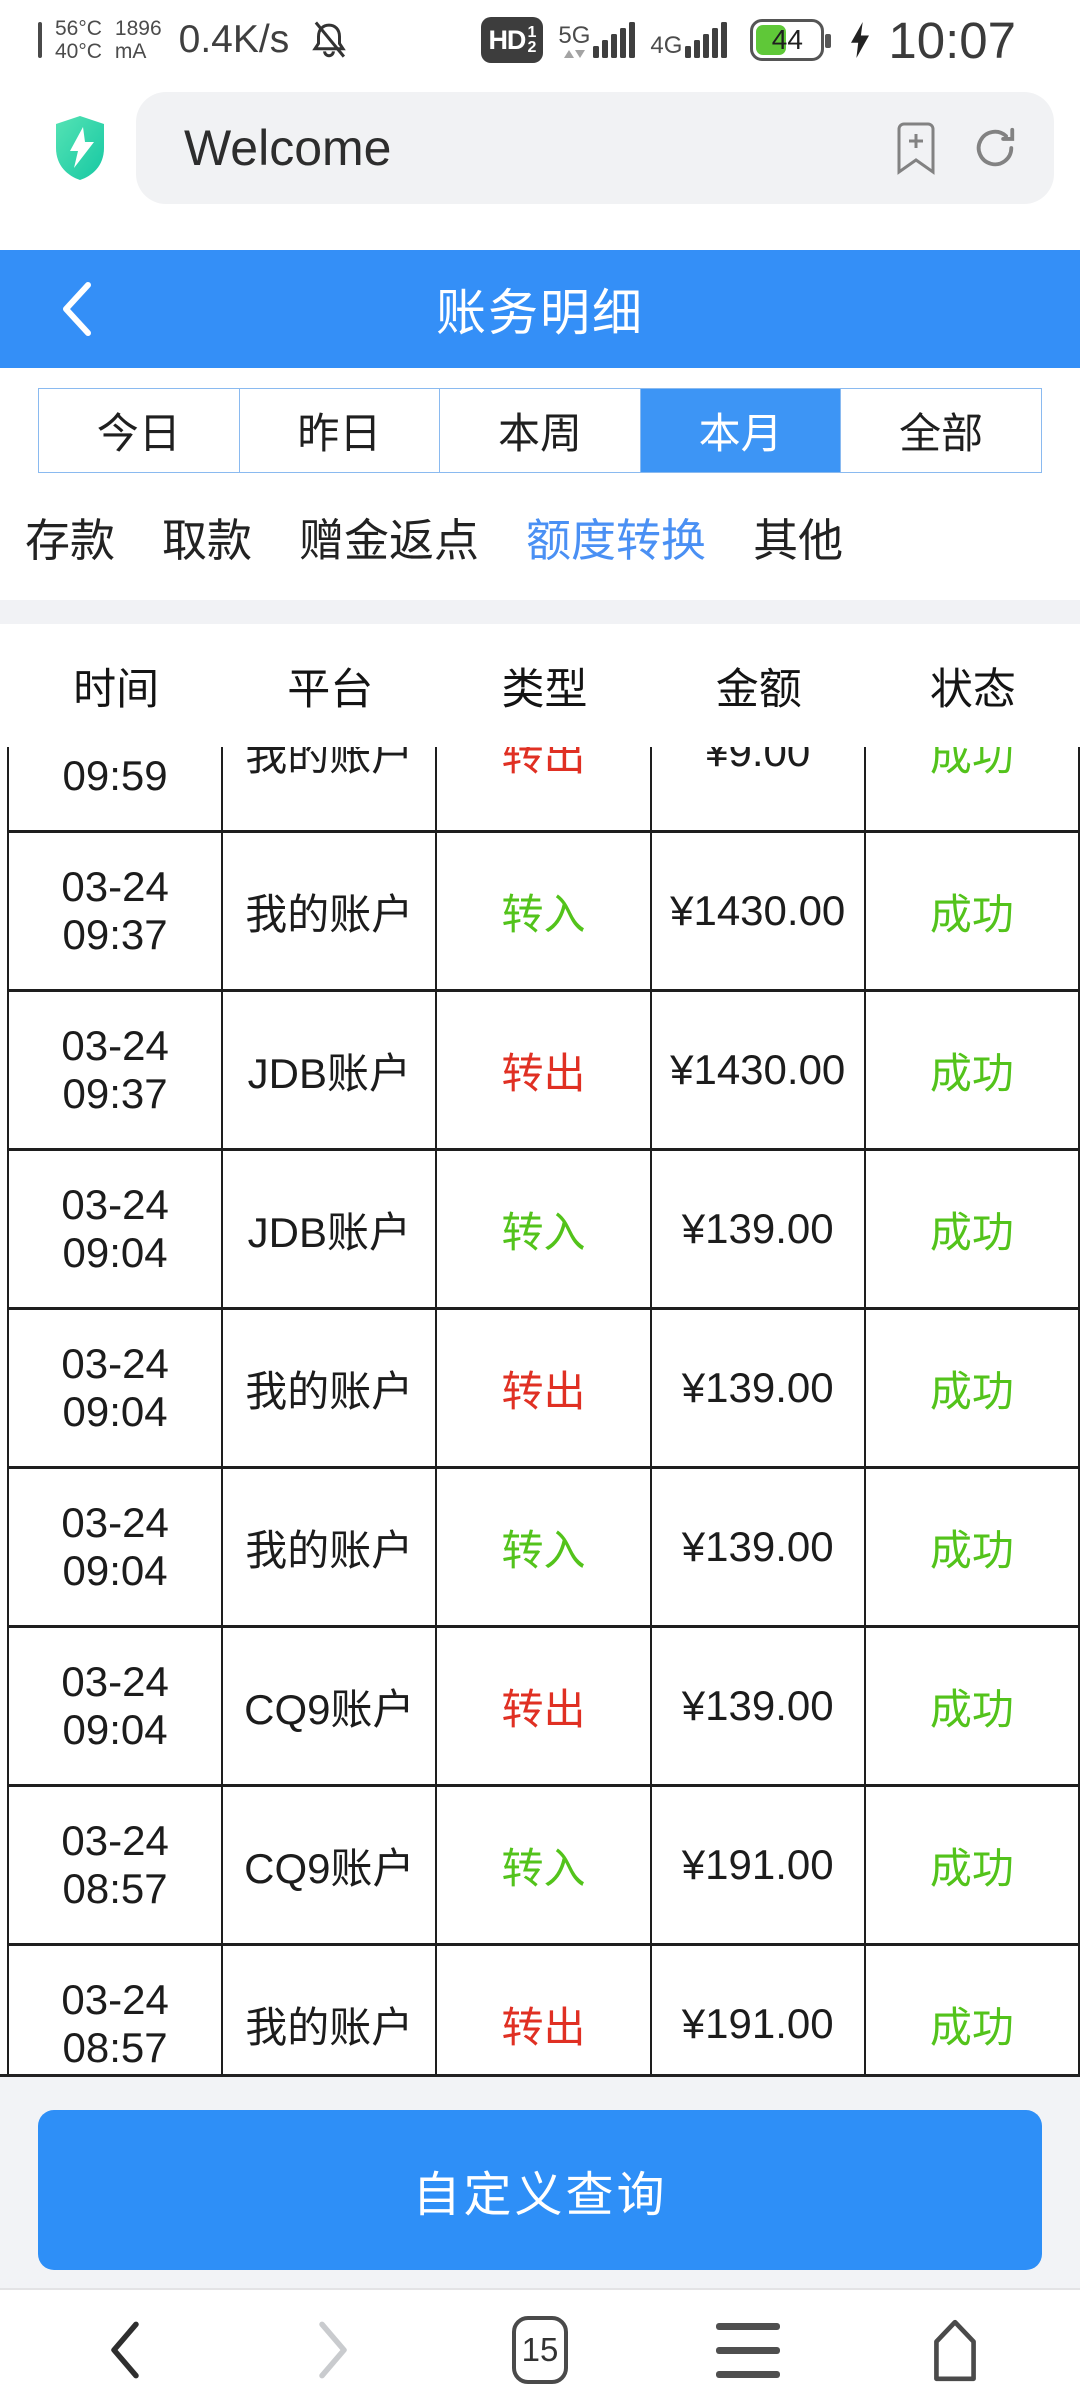 This screenshot has width=1080, height=2400. I want to click on col-header-1: 平台, so click(330, 689).